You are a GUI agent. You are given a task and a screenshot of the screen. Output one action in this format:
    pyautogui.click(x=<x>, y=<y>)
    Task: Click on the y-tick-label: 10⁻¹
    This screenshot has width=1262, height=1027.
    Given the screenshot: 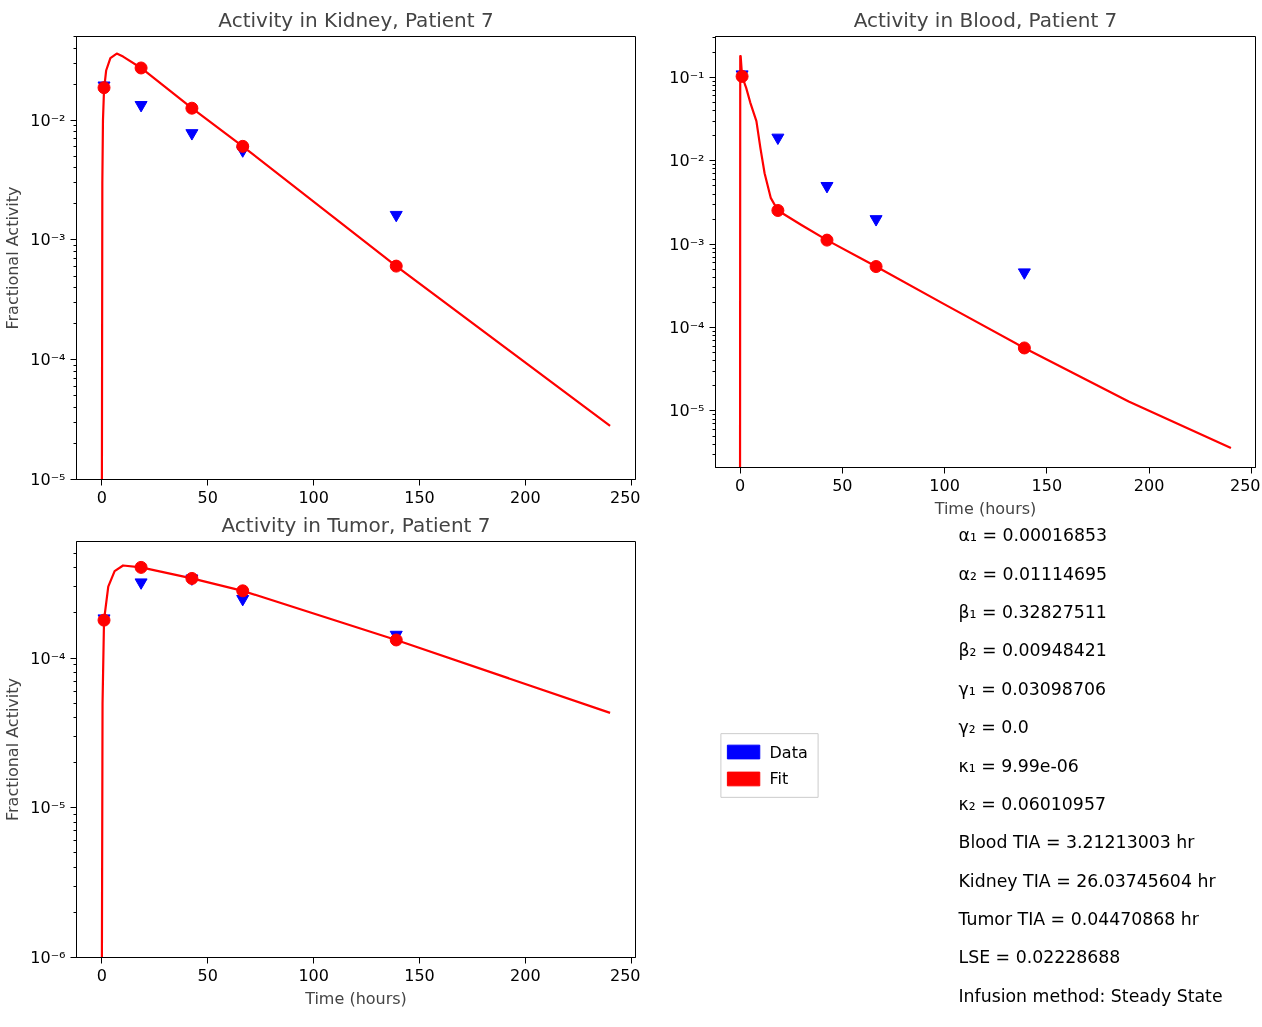 What is the action you would take?
    pyautogui.click(x=687, y=77)
    